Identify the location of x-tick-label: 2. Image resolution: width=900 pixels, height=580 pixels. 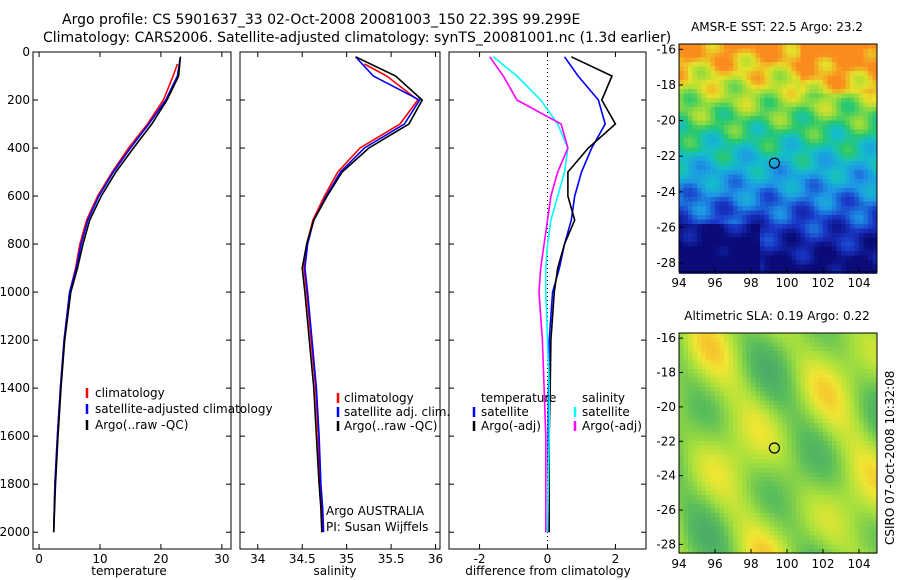
(616, 559).